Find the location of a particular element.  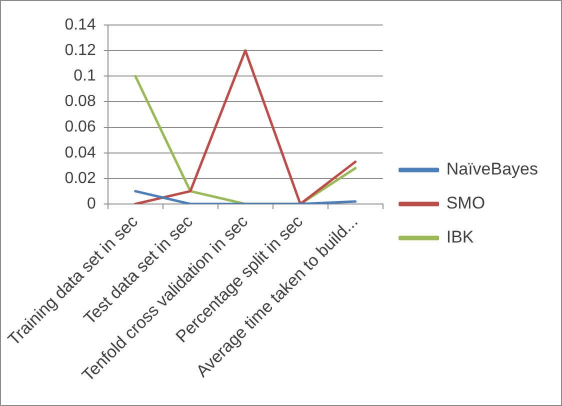

y-tick-label: 0.04 is located at coordinates (80, 153).